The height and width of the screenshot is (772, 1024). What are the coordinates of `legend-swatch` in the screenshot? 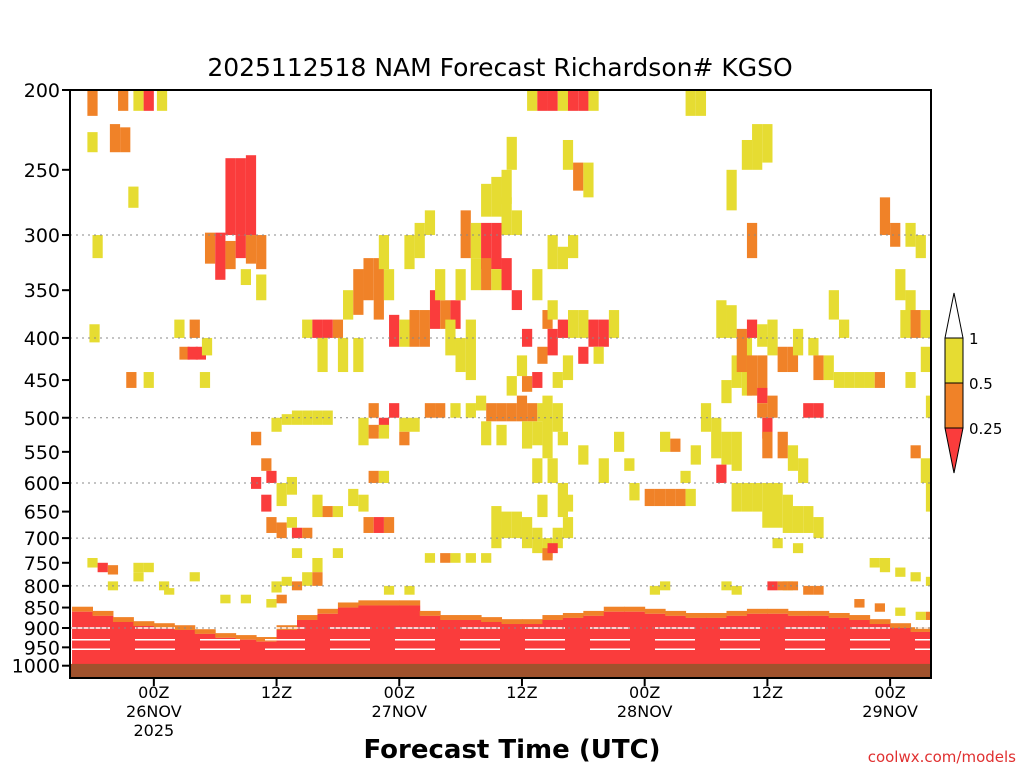 It's located at (954, 405).